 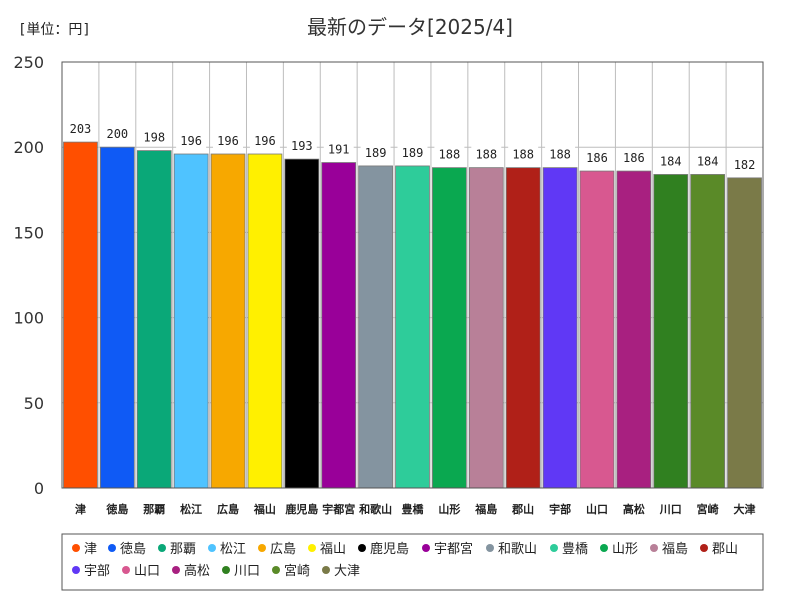 What do you see at coordinates (28, 147) in the screenshot?
I see `y-tick-label: 200` at bounding box center [28, 147].